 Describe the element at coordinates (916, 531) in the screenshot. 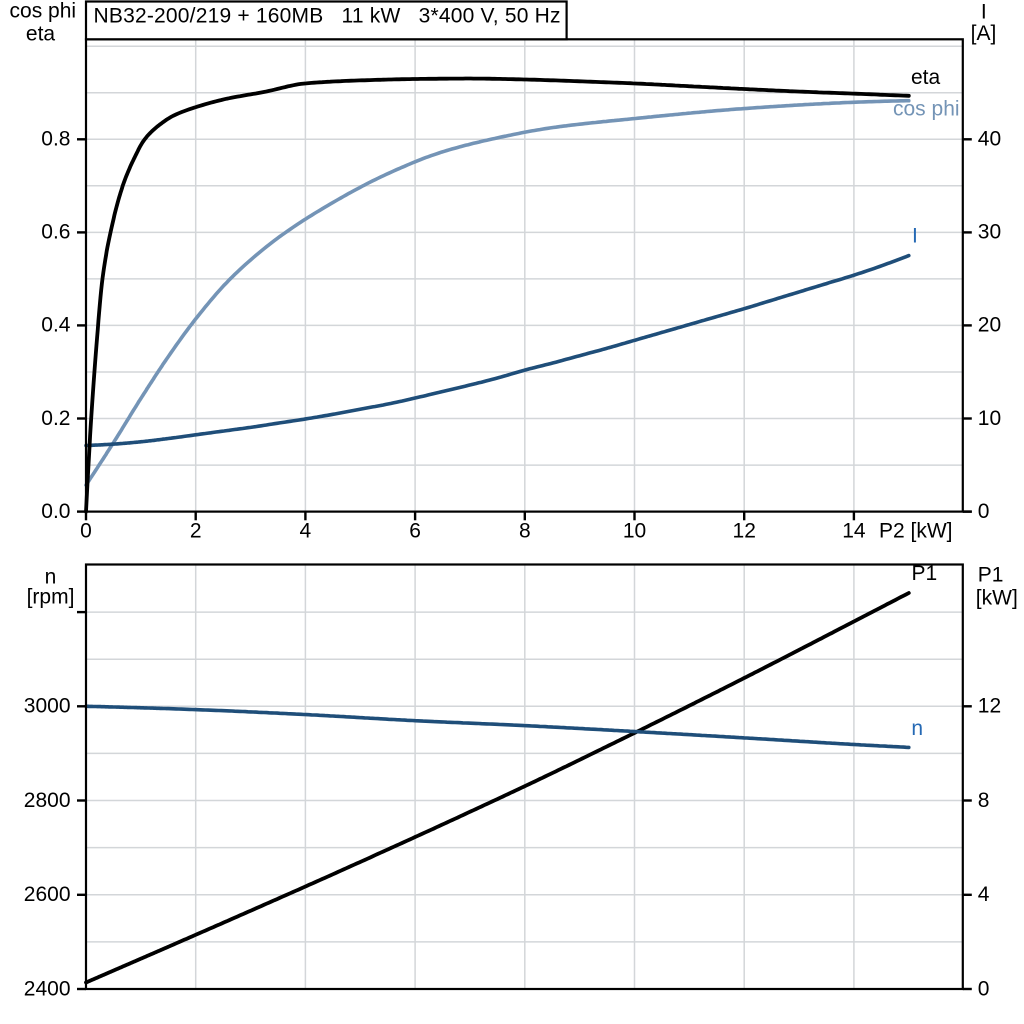

I see `svg-text: P2 [kW]` at that location.